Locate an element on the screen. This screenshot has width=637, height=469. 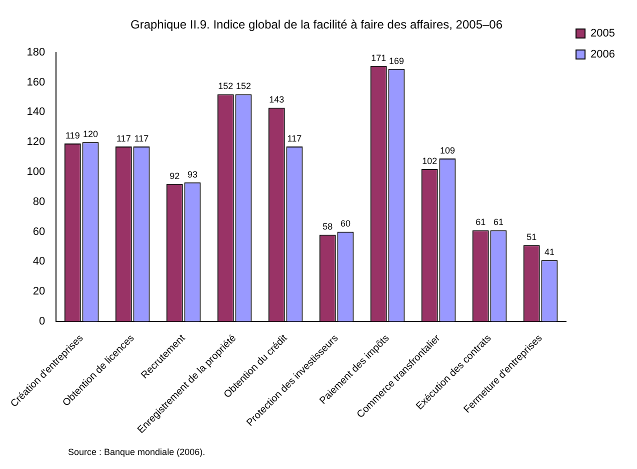
data-label: 143 is located at coordinates (276, 99).